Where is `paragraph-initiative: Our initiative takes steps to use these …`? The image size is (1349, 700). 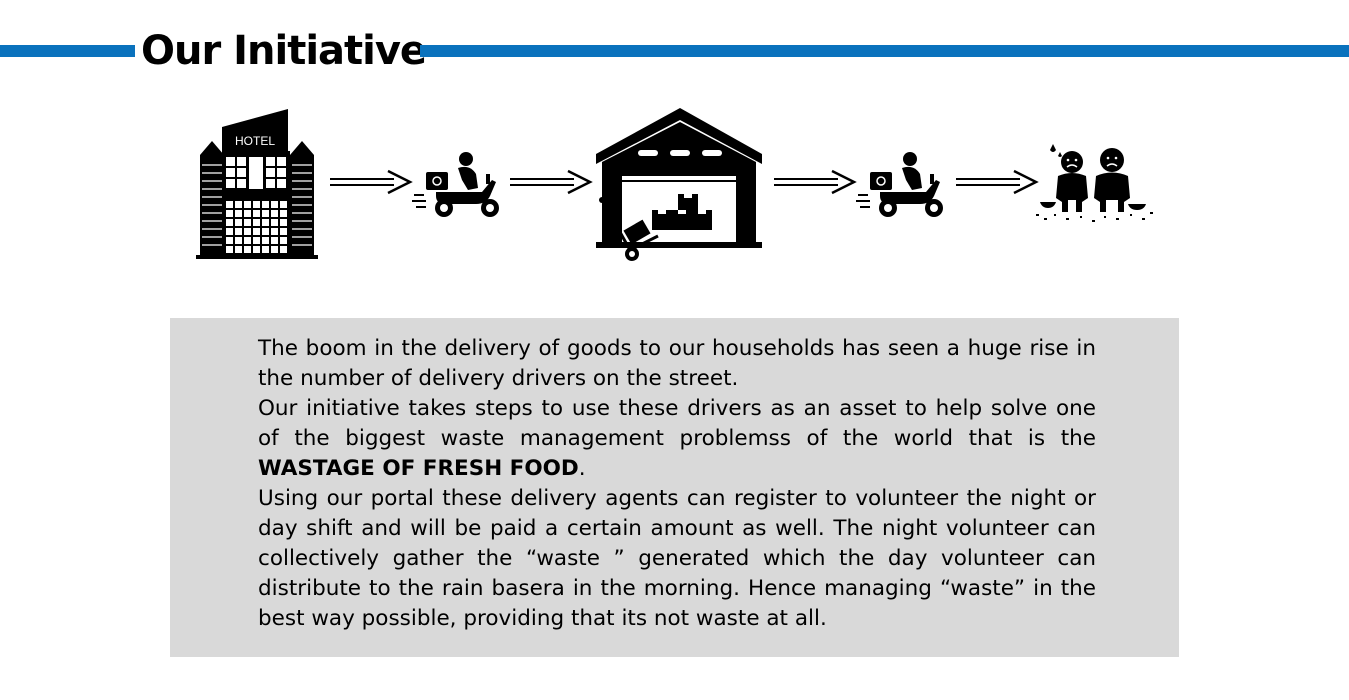 paragraph-initiative: Our initiative takes steps to use these … is located at coordinates (677, 439).